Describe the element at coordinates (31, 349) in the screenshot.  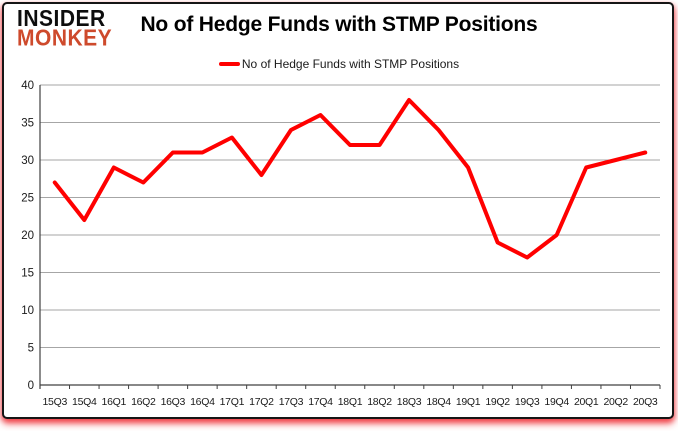
I see `y-axis-tick-label: 5` at that location.